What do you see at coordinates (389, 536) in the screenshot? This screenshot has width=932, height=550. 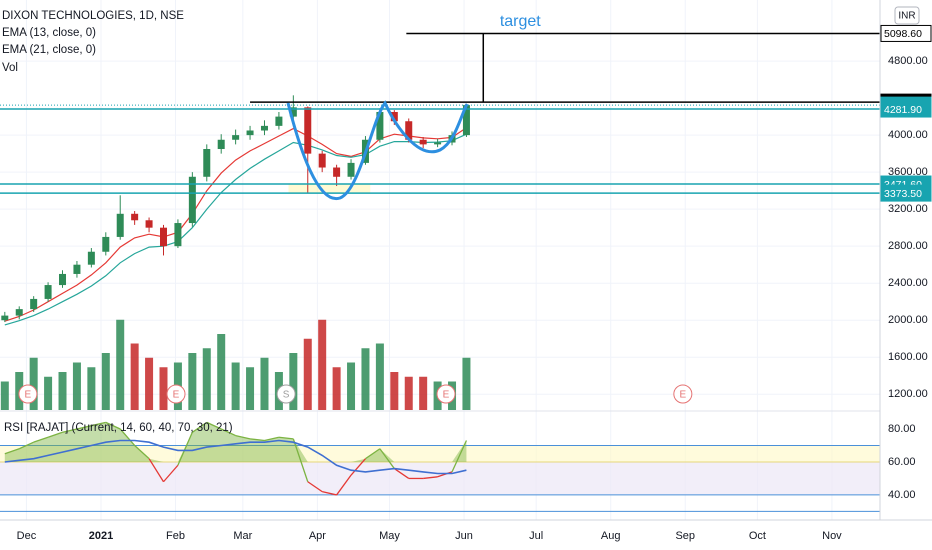 I see `x-tick-label: May` at bounding box center [389, 536].